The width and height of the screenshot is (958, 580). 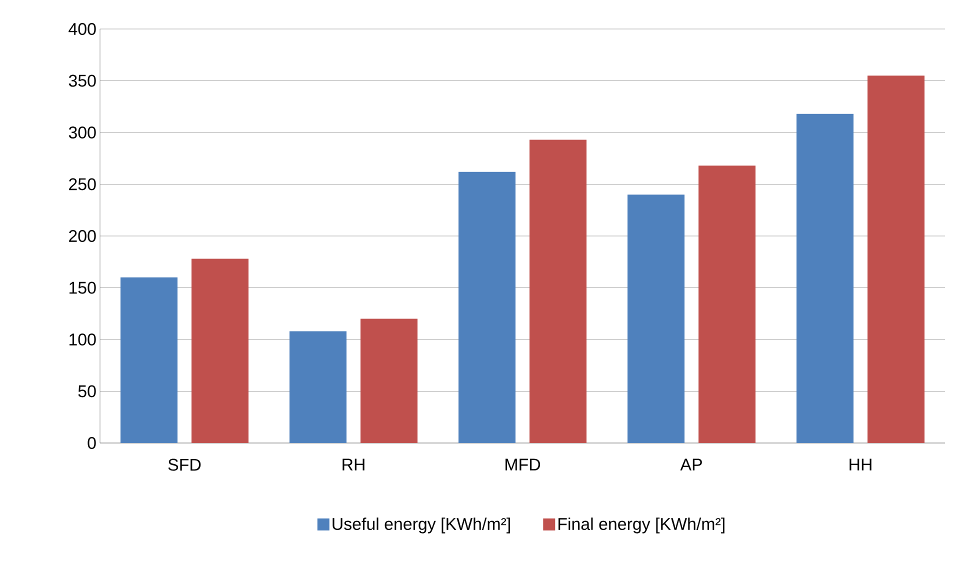 What do you see at coordinates (82, 29) in the screenshot?
I see `y-tick-label: 400` at bounding box center [82, 29].